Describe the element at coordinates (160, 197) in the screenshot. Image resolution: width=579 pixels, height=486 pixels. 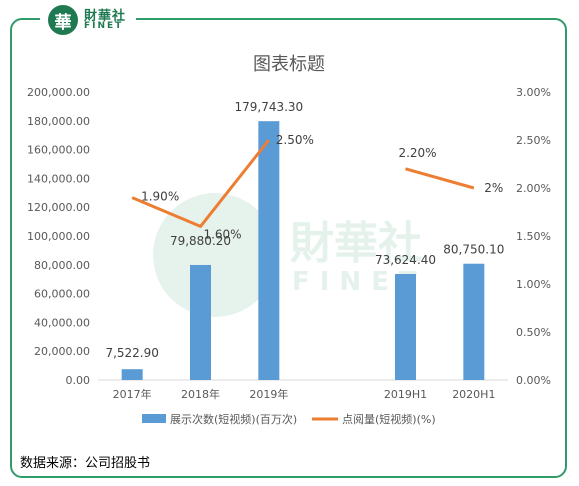
I see `line-data-label: 1.90%` at that location.